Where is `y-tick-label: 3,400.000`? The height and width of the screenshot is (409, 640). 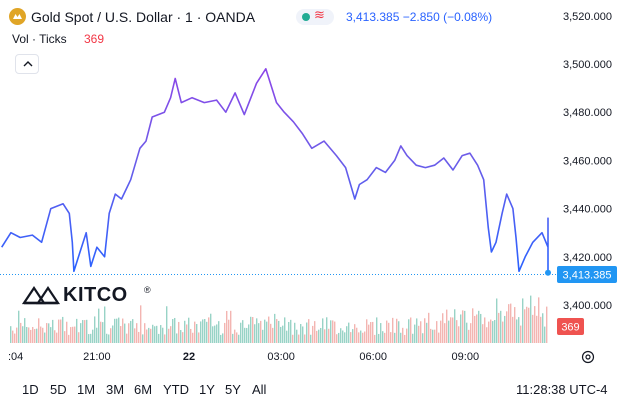 y-tick-label: 3,400.000 is located at coordinates (587, 306).